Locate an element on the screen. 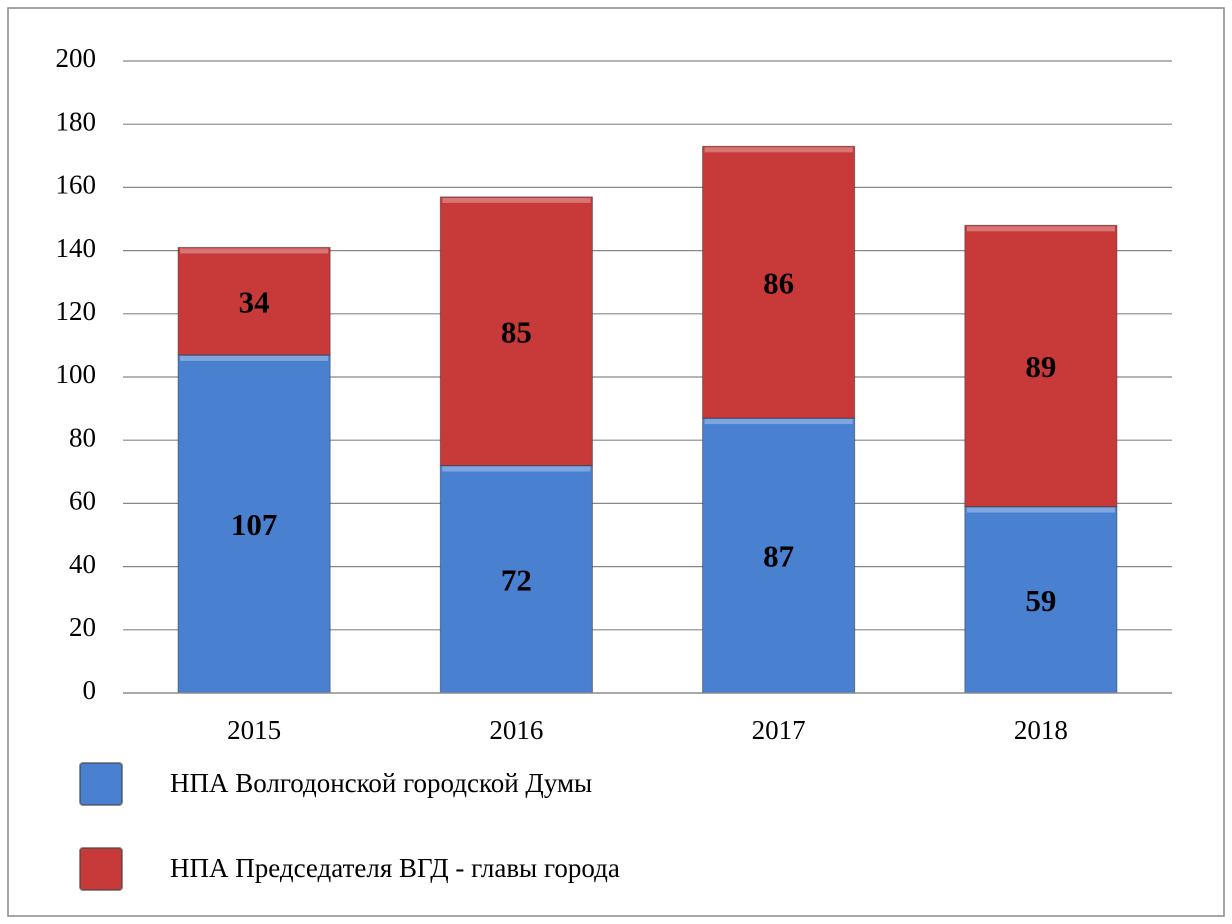  x-tick-label: 2016 is located at coordinates (516, 730).